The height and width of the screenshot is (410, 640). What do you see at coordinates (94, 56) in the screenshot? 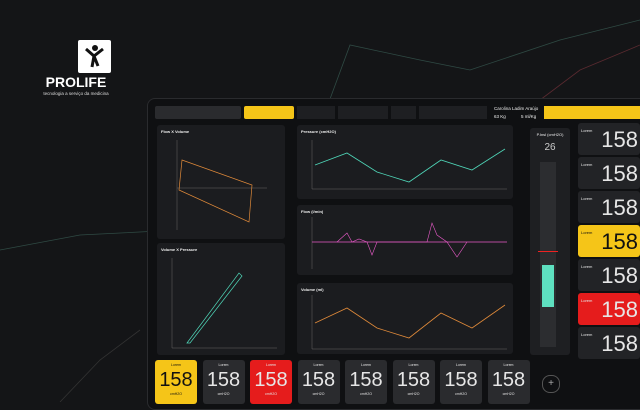
I see `logo` at bounding box center [94, 56].